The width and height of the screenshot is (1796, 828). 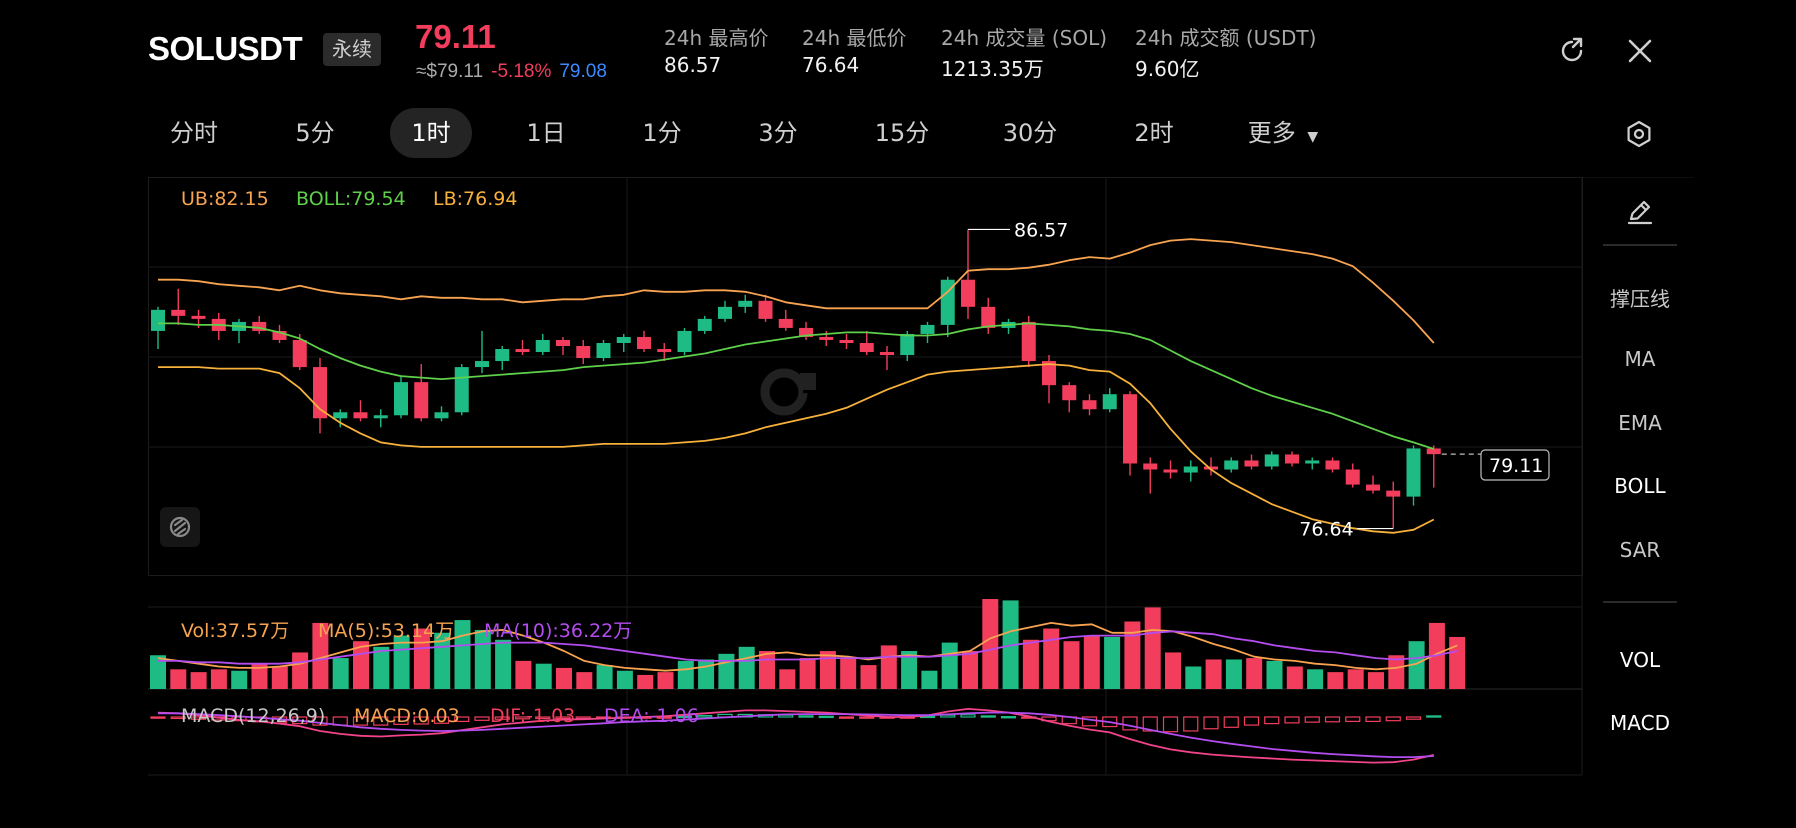 I want to click on indicator-sar: SAR, so click(x=1640, y=550).